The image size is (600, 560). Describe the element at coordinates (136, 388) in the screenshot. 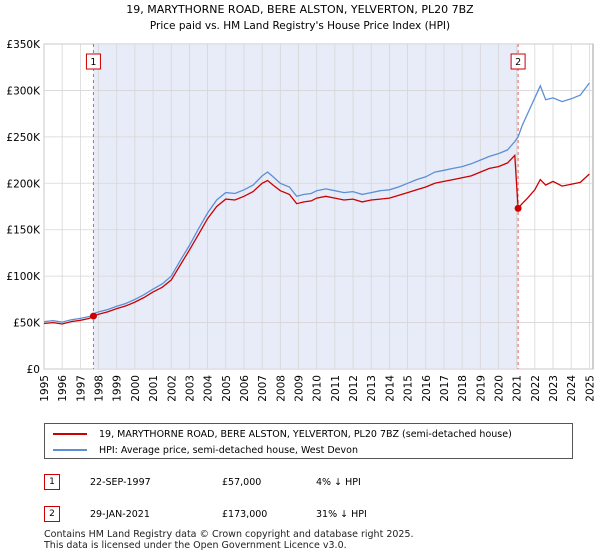

I see `x-tick-label: 2000` at that location.